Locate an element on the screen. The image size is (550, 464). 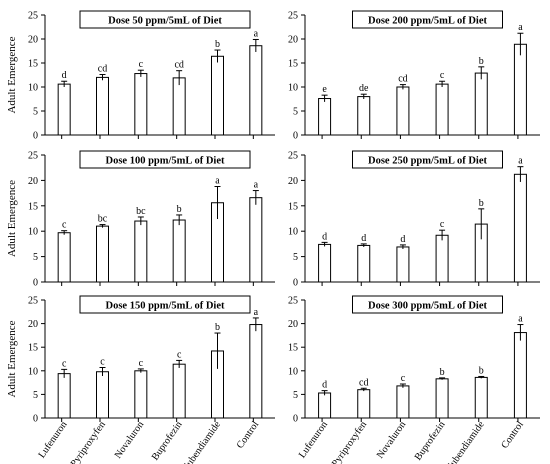
chart-title: Dose 100 ppm/5mL of Diet is located at coordinates (166, 161).